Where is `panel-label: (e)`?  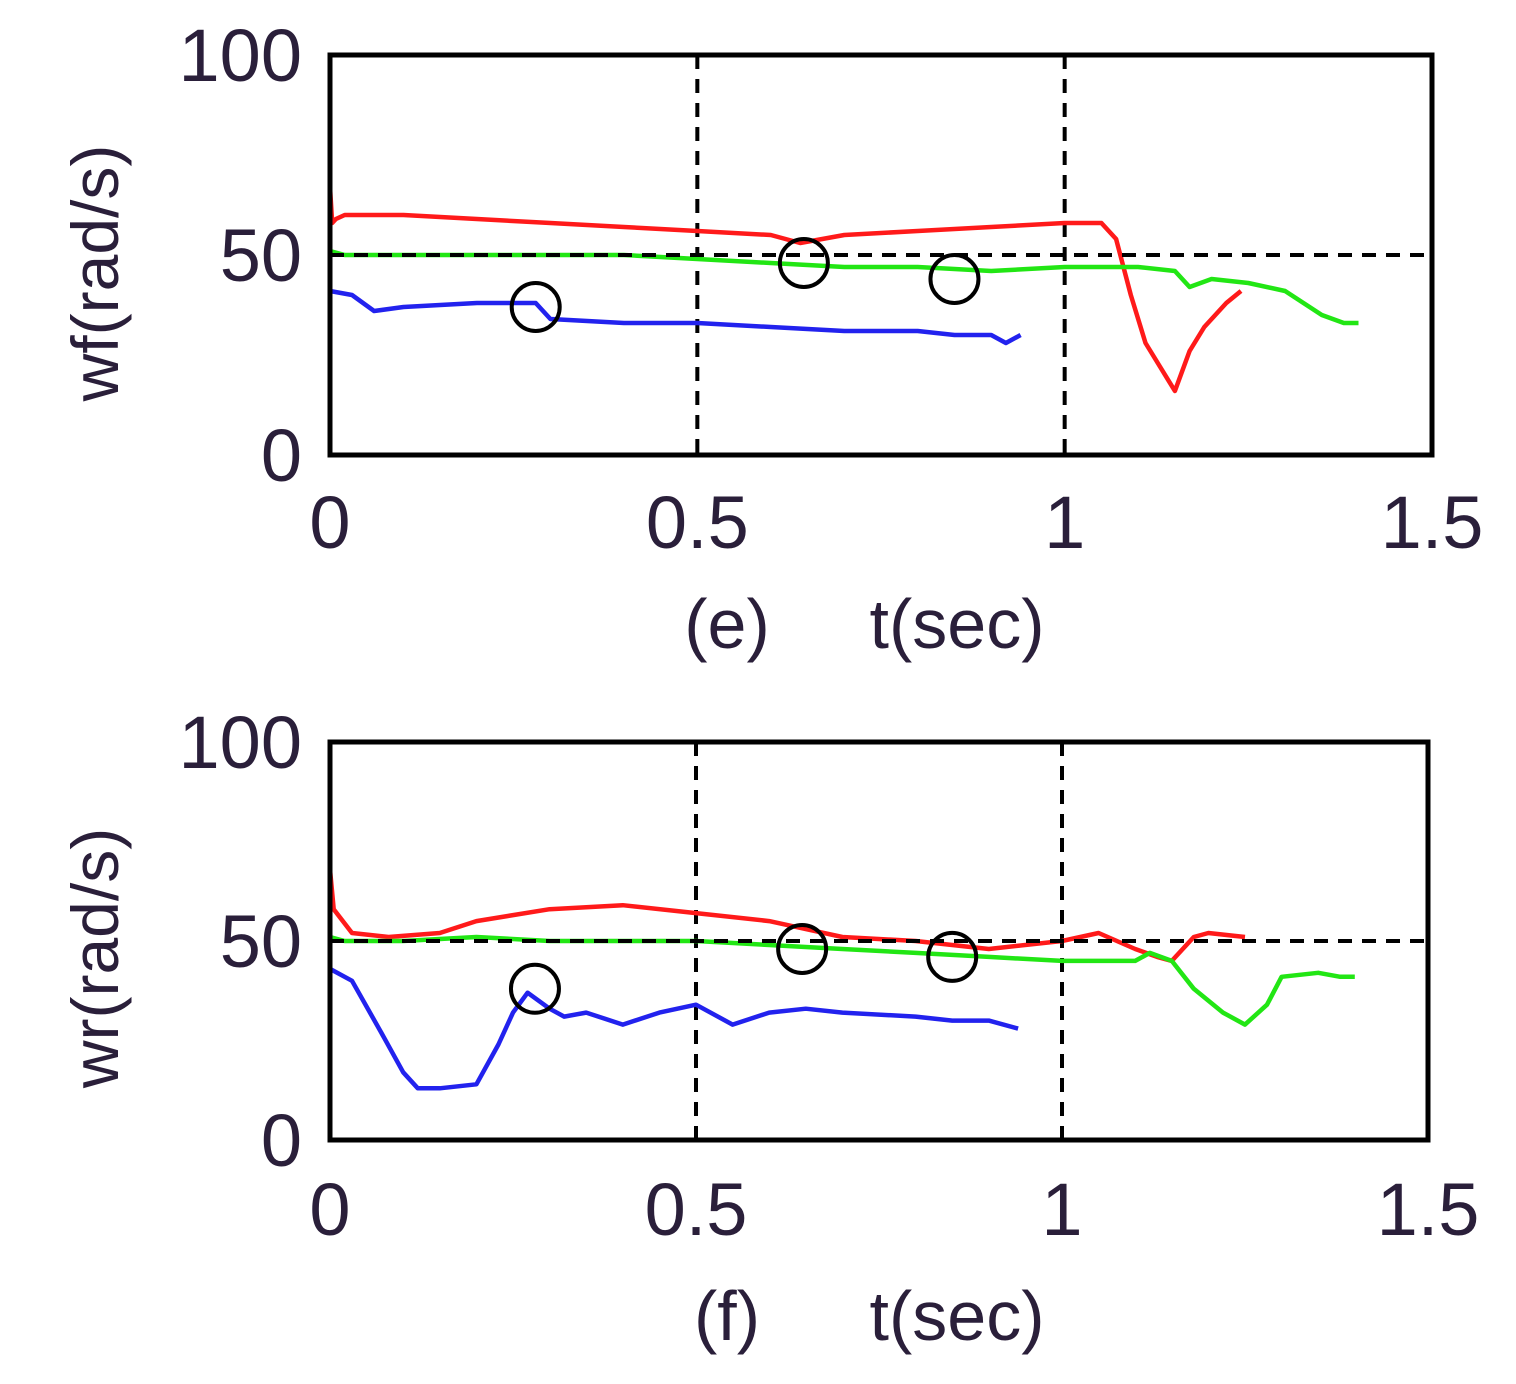
panel-label: (e) is located at coordinates (727, 624).